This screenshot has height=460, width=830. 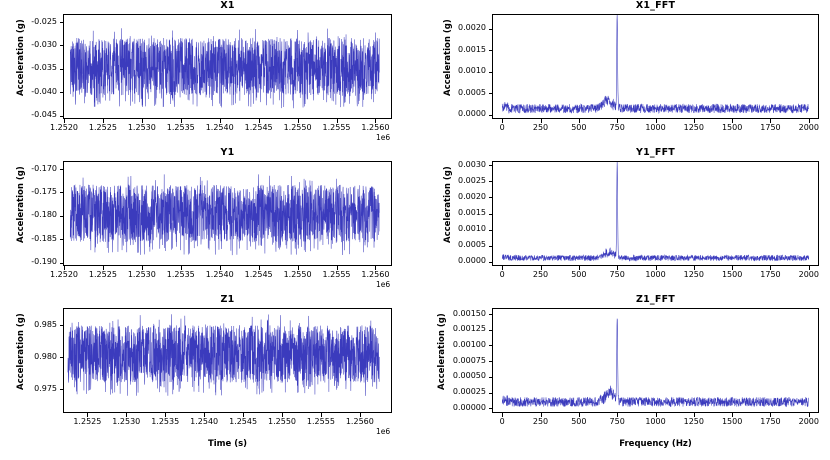 What do you see at coordinates (243, 421) in the screenshot?
I see `x-tick-label-z1-4: 1.2545` at bounding box center [243, 421].